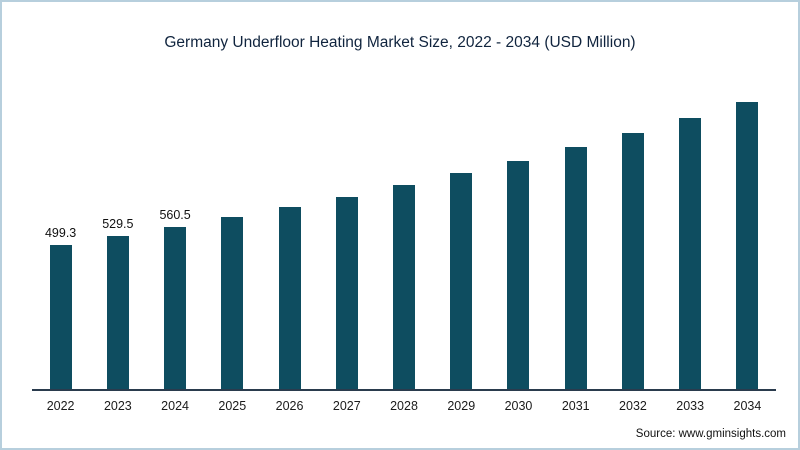 The height and width of the screenshot is (450, 800). What do you see at coordinates (633, 406) in the screenshot?
I see `x-tick-label: 2032` at bounding box center [633, 406].